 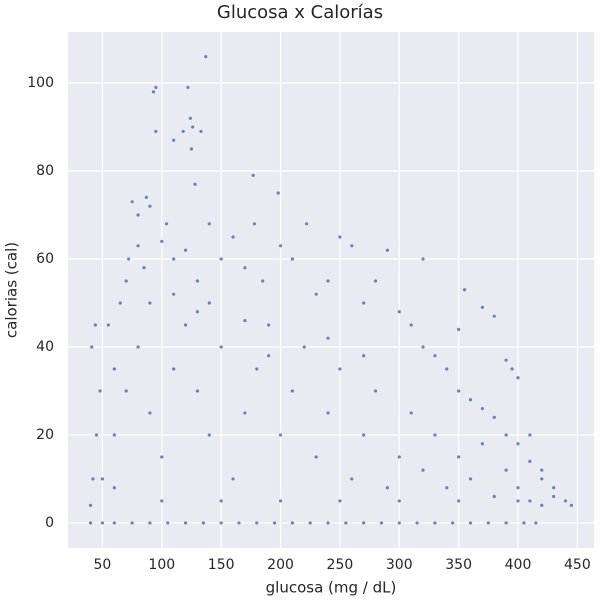 What do you see at coordinates (340, 565) in the screenshot?
I see `x-tick-label: 250` at bounding box center [340, 565].